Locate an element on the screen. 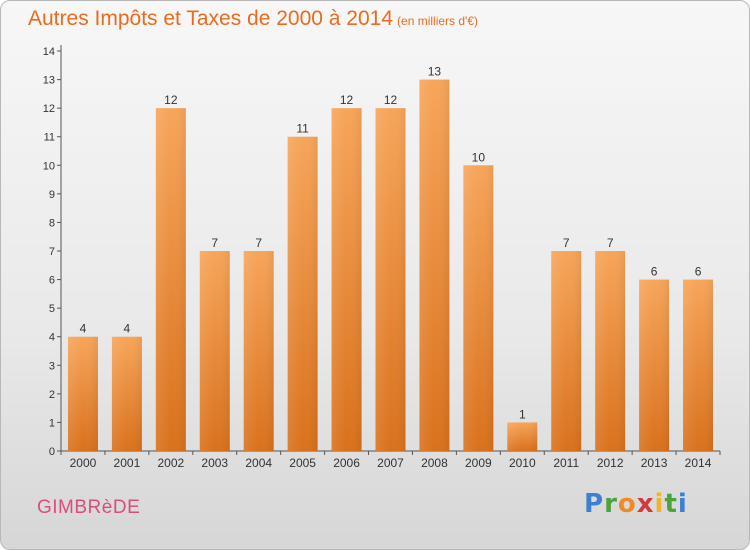 Image resolution: width=750 pixels, height=550 pixels. y-tick-label: 3 is located at coordinates (52, 366).